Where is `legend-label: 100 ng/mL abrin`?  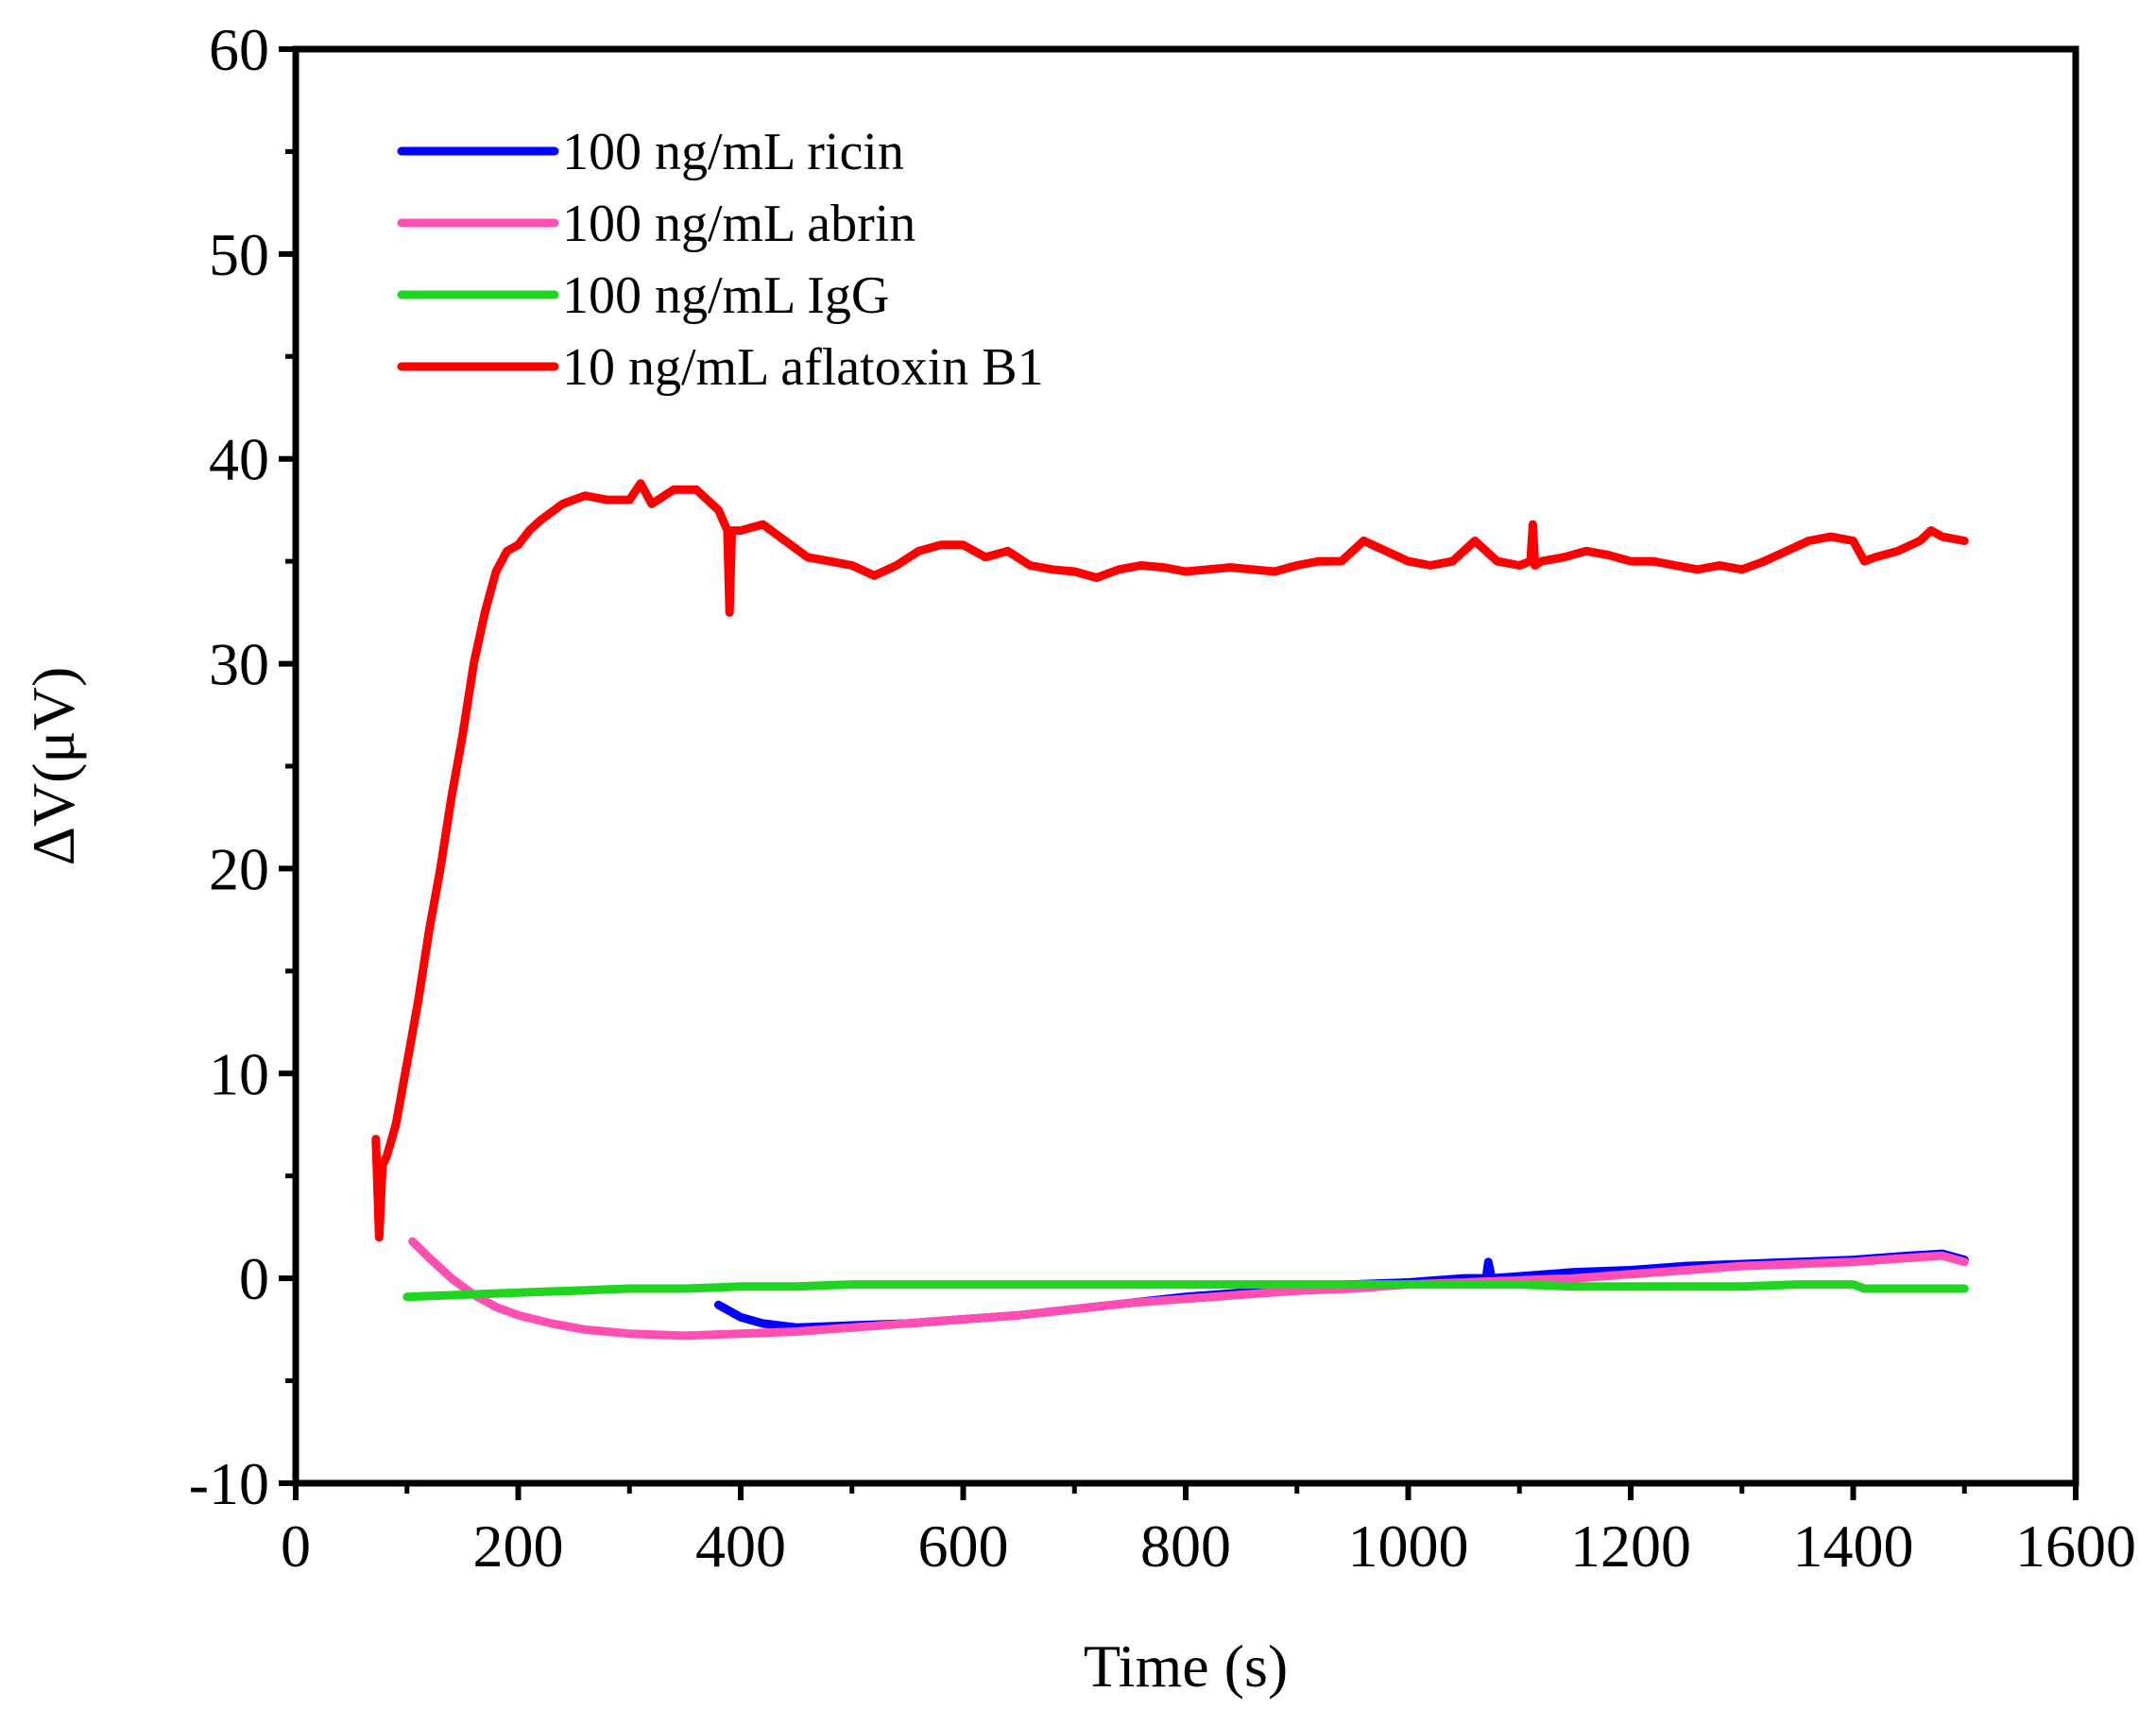 legend-label: 100 ng/mL abrin is located at coordinates (739, 224).